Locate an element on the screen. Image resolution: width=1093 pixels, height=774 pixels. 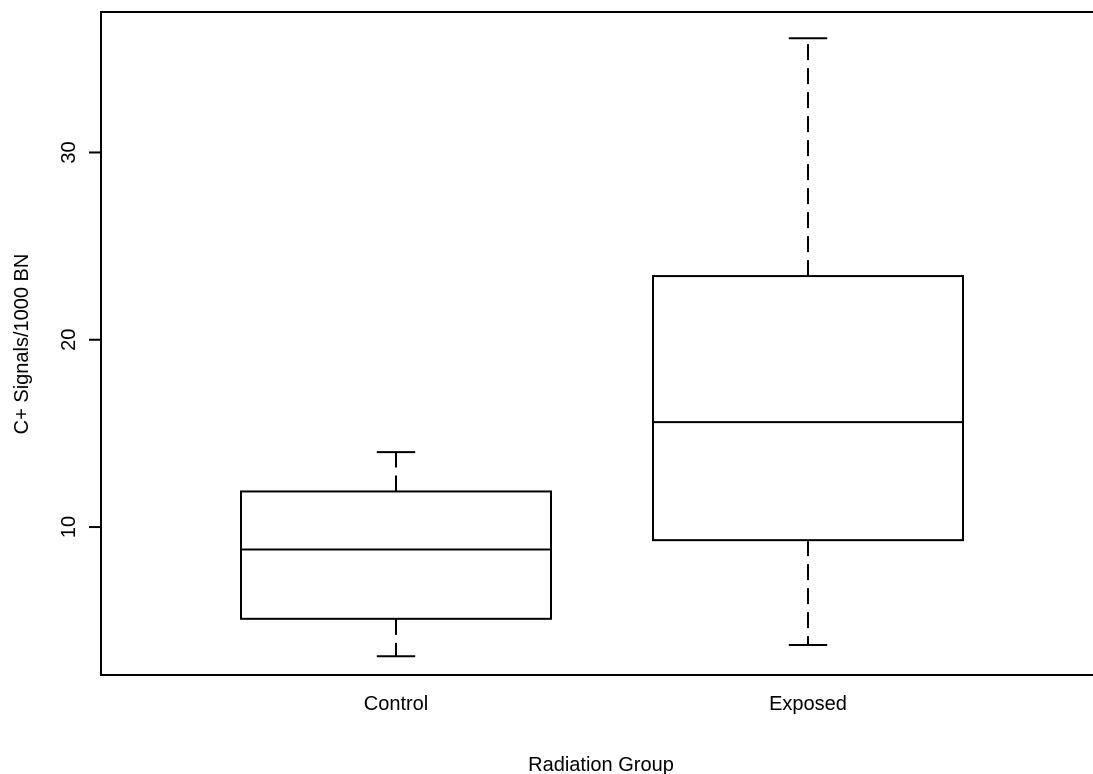
y-tick-label: 20 is located at coordinates (69, 340).